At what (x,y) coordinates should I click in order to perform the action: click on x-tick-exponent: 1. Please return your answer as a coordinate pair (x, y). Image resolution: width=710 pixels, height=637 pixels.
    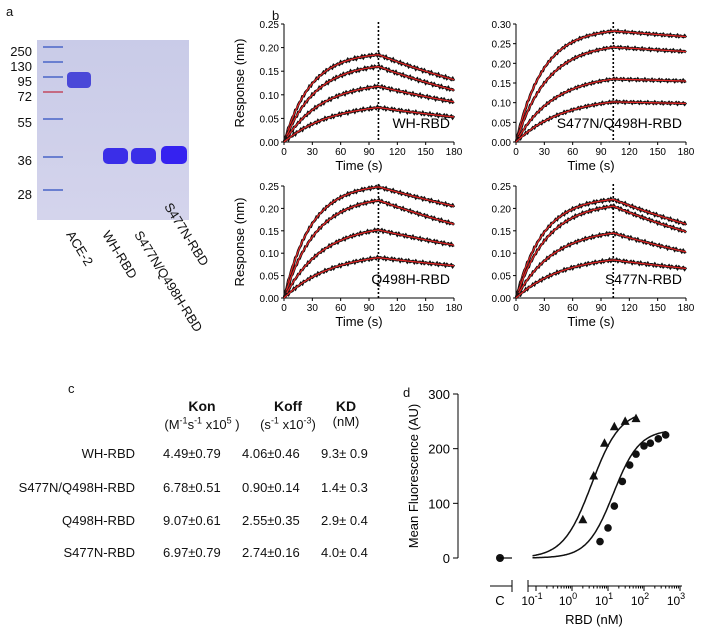
    Looking at the image, I should click on (610, 596).